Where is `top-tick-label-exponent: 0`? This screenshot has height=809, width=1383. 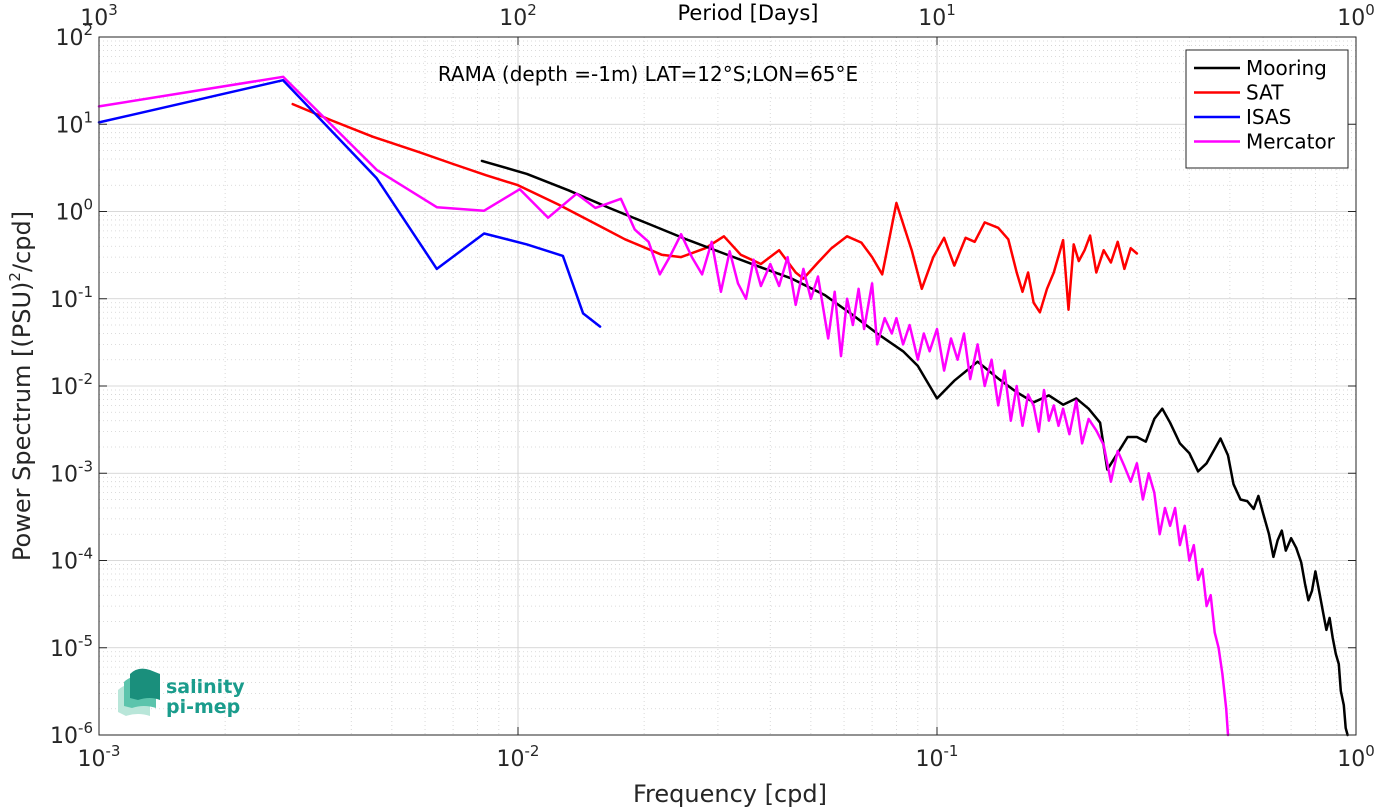 top-tick-label-exponent: 0 is located at coordinates (1370, 10).